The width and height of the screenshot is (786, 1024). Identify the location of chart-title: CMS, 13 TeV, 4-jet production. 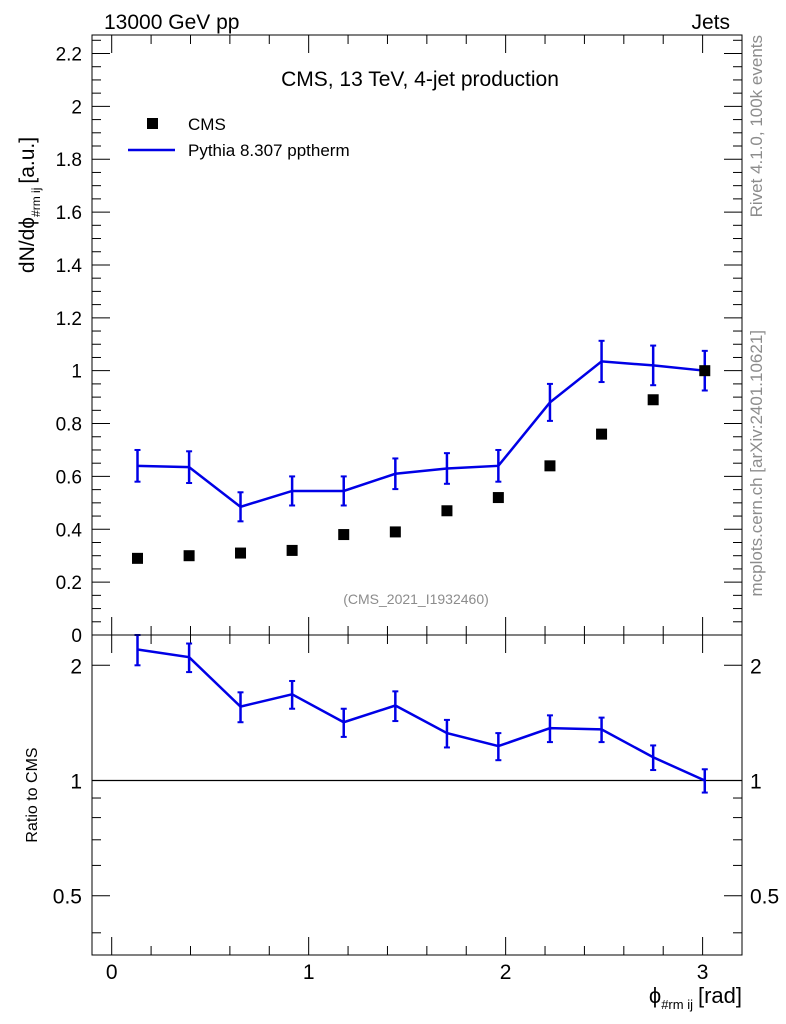
(420, 79).